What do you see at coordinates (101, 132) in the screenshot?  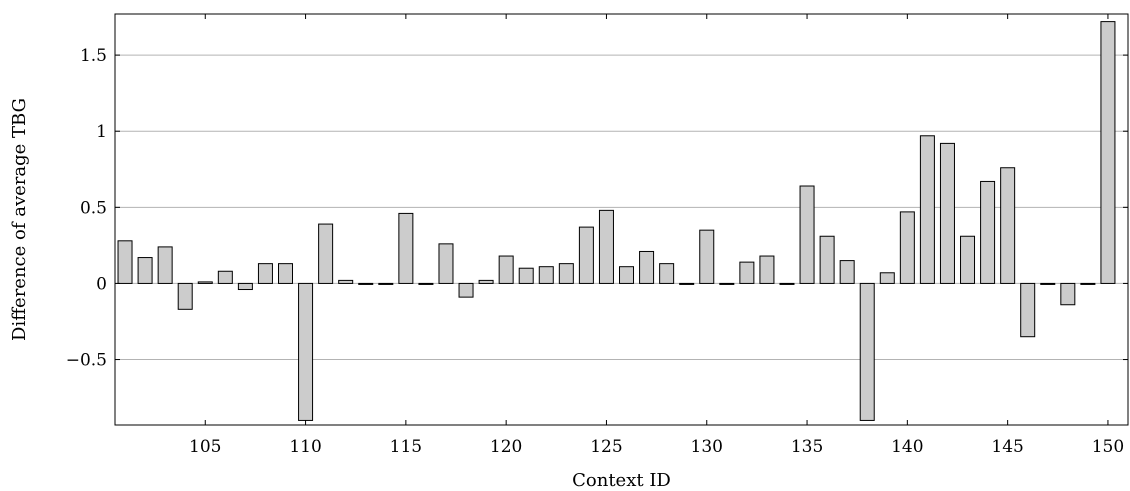 I see `y-tick-label-3: 1` at bounding box center [101, 132].